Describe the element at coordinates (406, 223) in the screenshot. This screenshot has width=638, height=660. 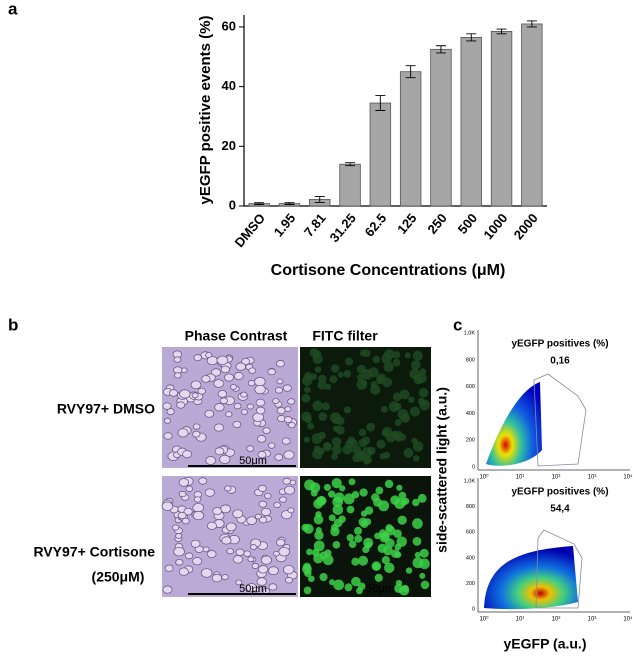
I see `x-tick-label: 125` at that location.